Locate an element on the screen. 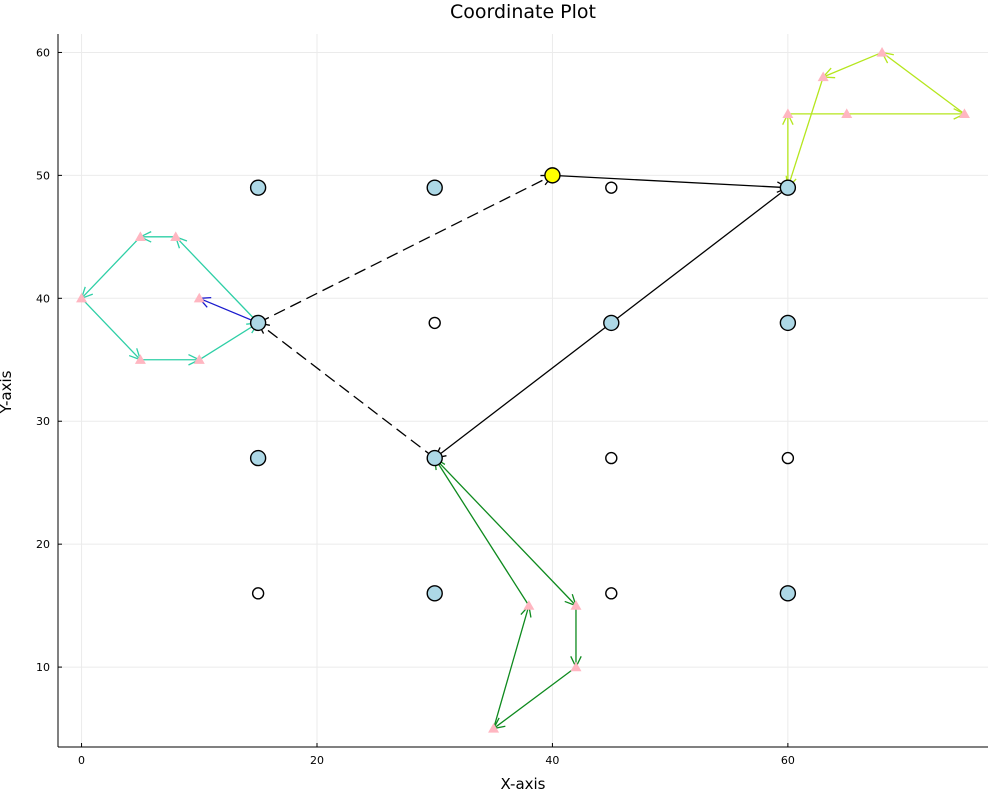  y-tick-label: 20 is located at coordinates (43, 544).